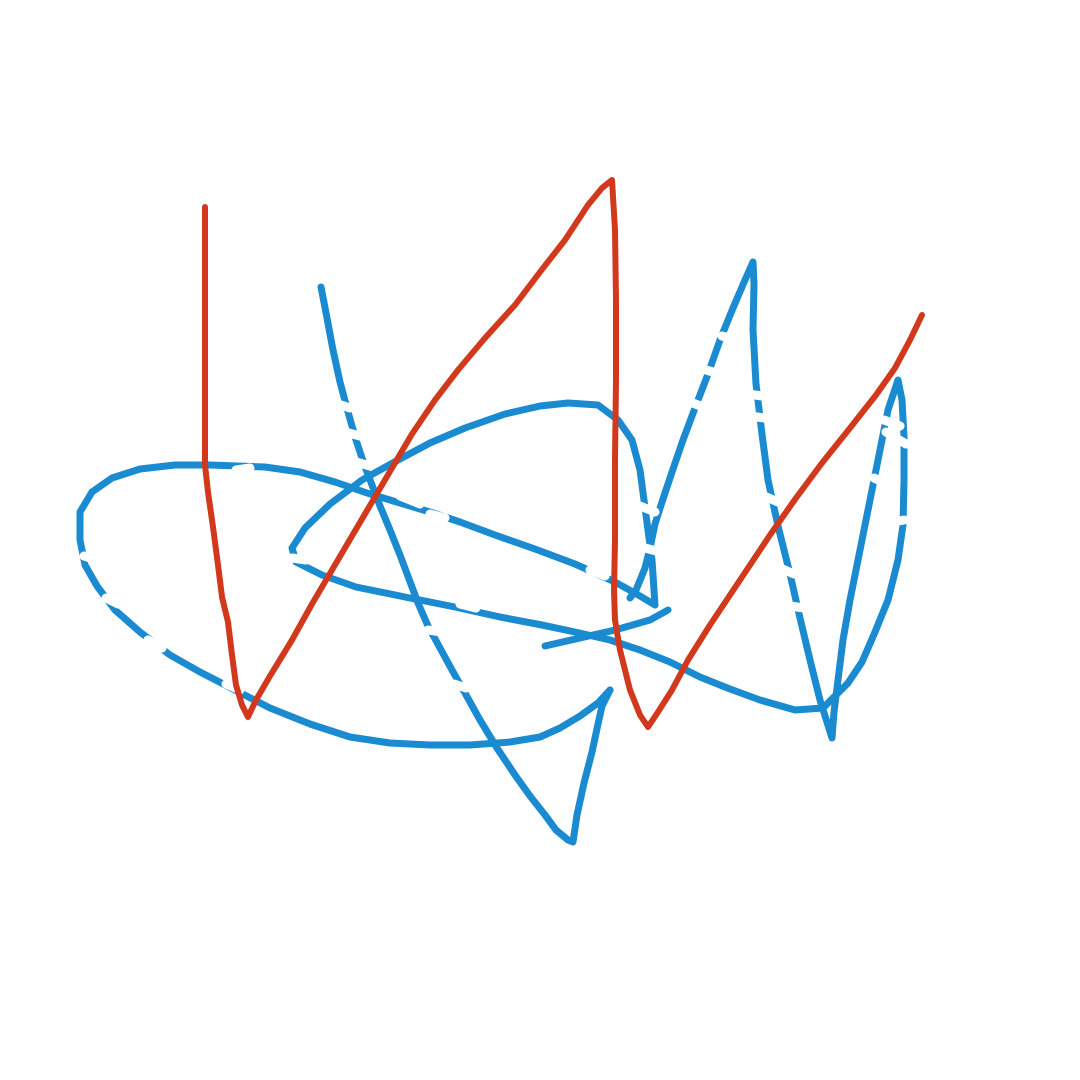 This screenshot has height=1080, width=1080. I want to click on blue-stroke-big-loop, so click(367, 605).